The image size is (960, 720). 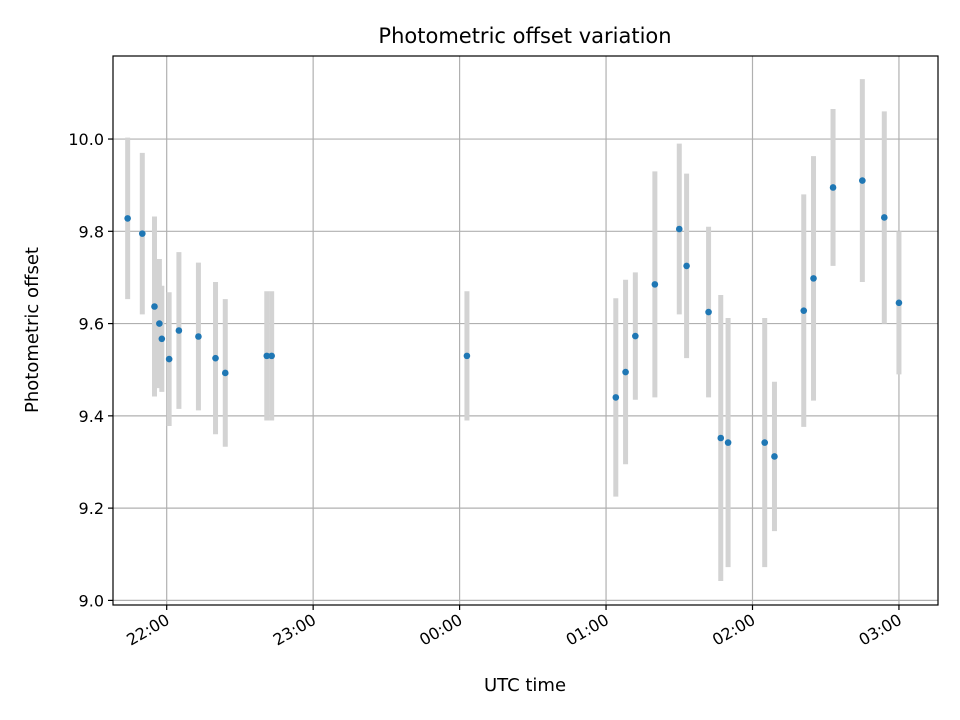 I want to click on chart-title: Photometric offset variation, so click(x=524, y=36).